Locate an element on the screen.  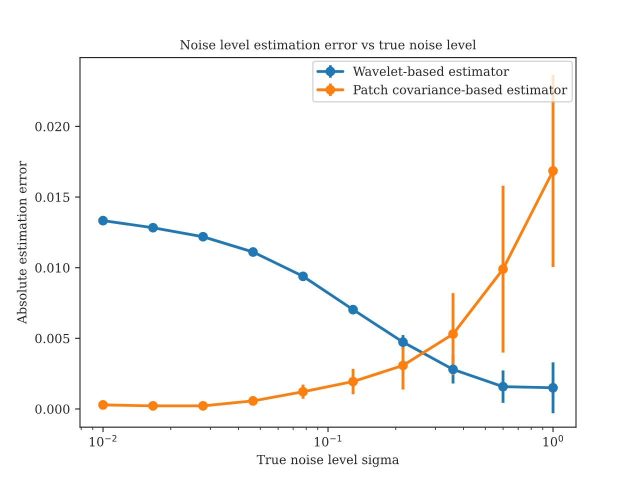
legend-label: Patch covariance-based estimator is located at coordinates (461, 89).